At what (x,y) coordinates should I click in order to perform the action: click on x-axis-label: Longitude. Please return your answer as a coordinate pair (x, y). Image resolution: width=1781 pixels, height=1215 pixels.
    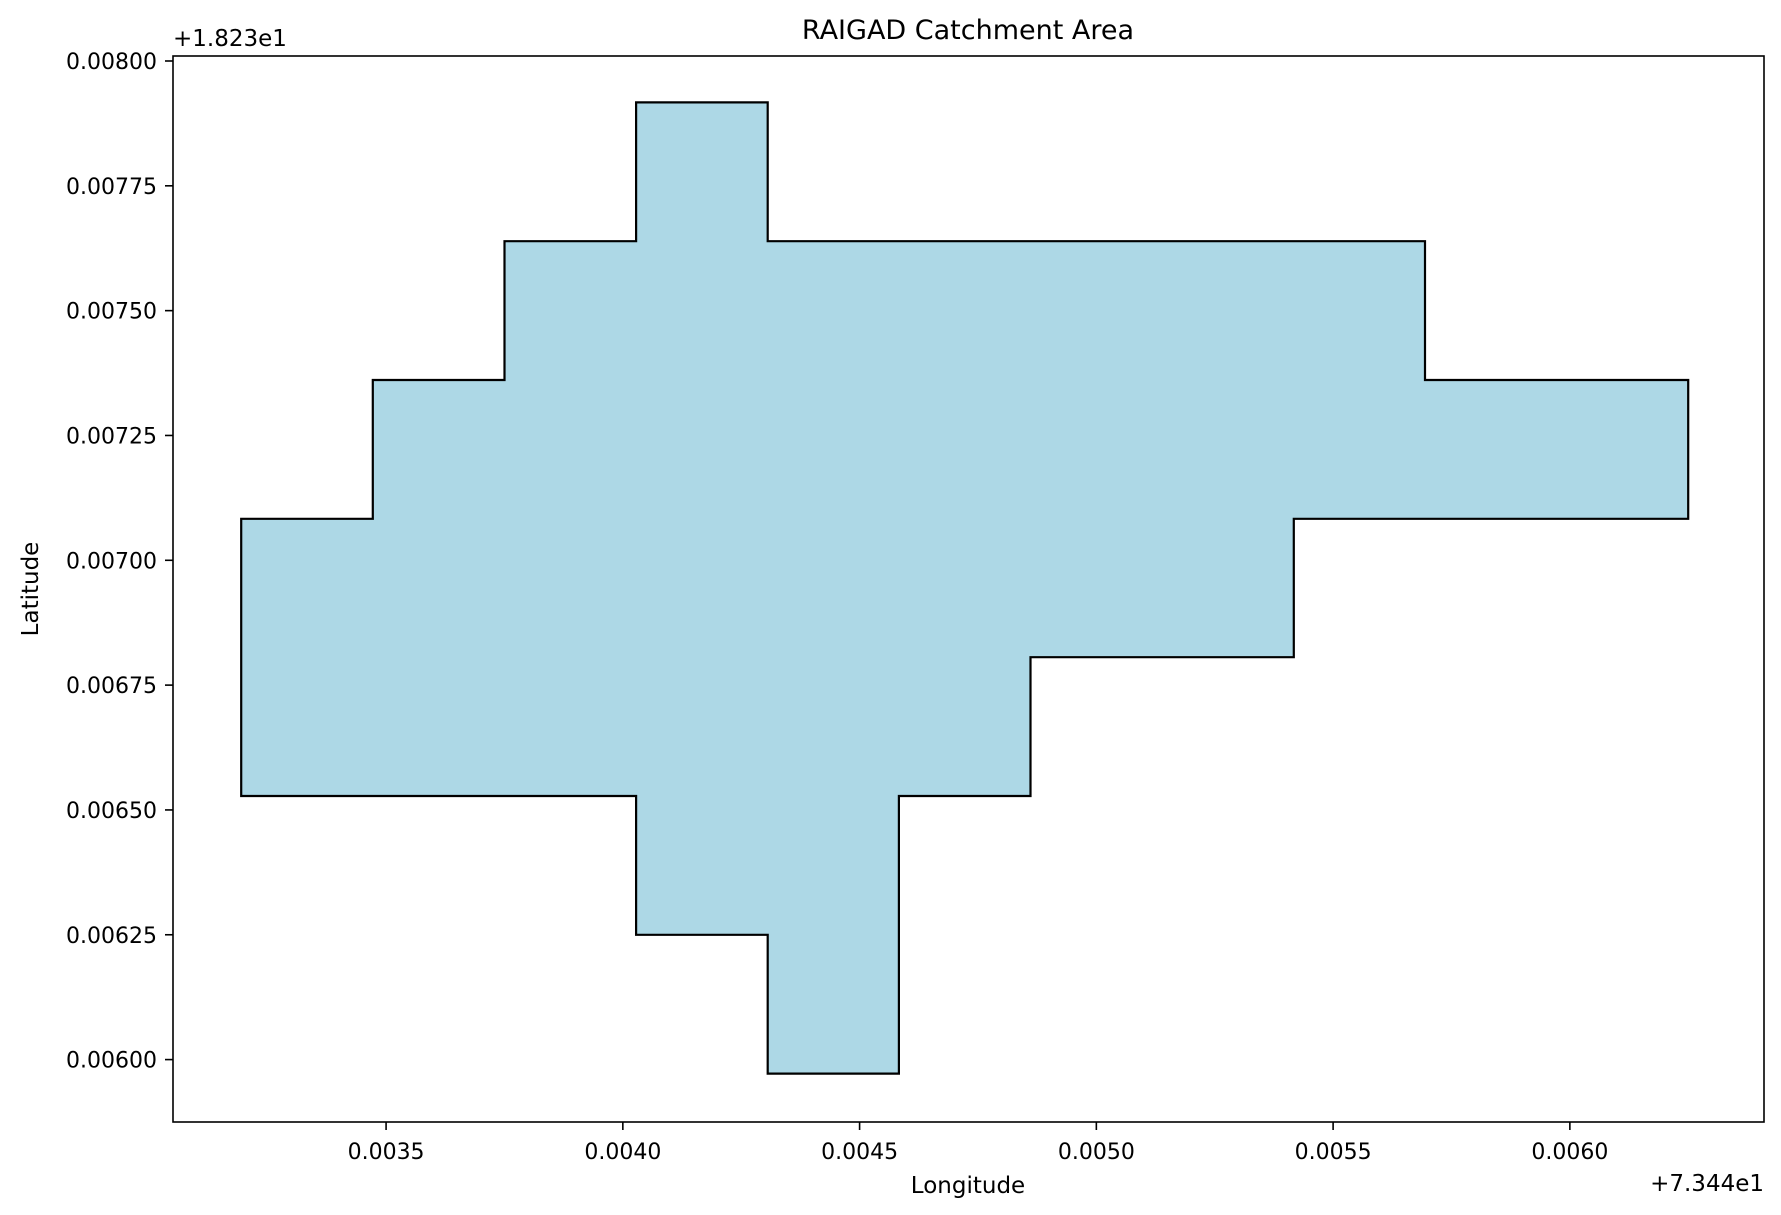
    Looking at the image, I should click on (968, 1186).